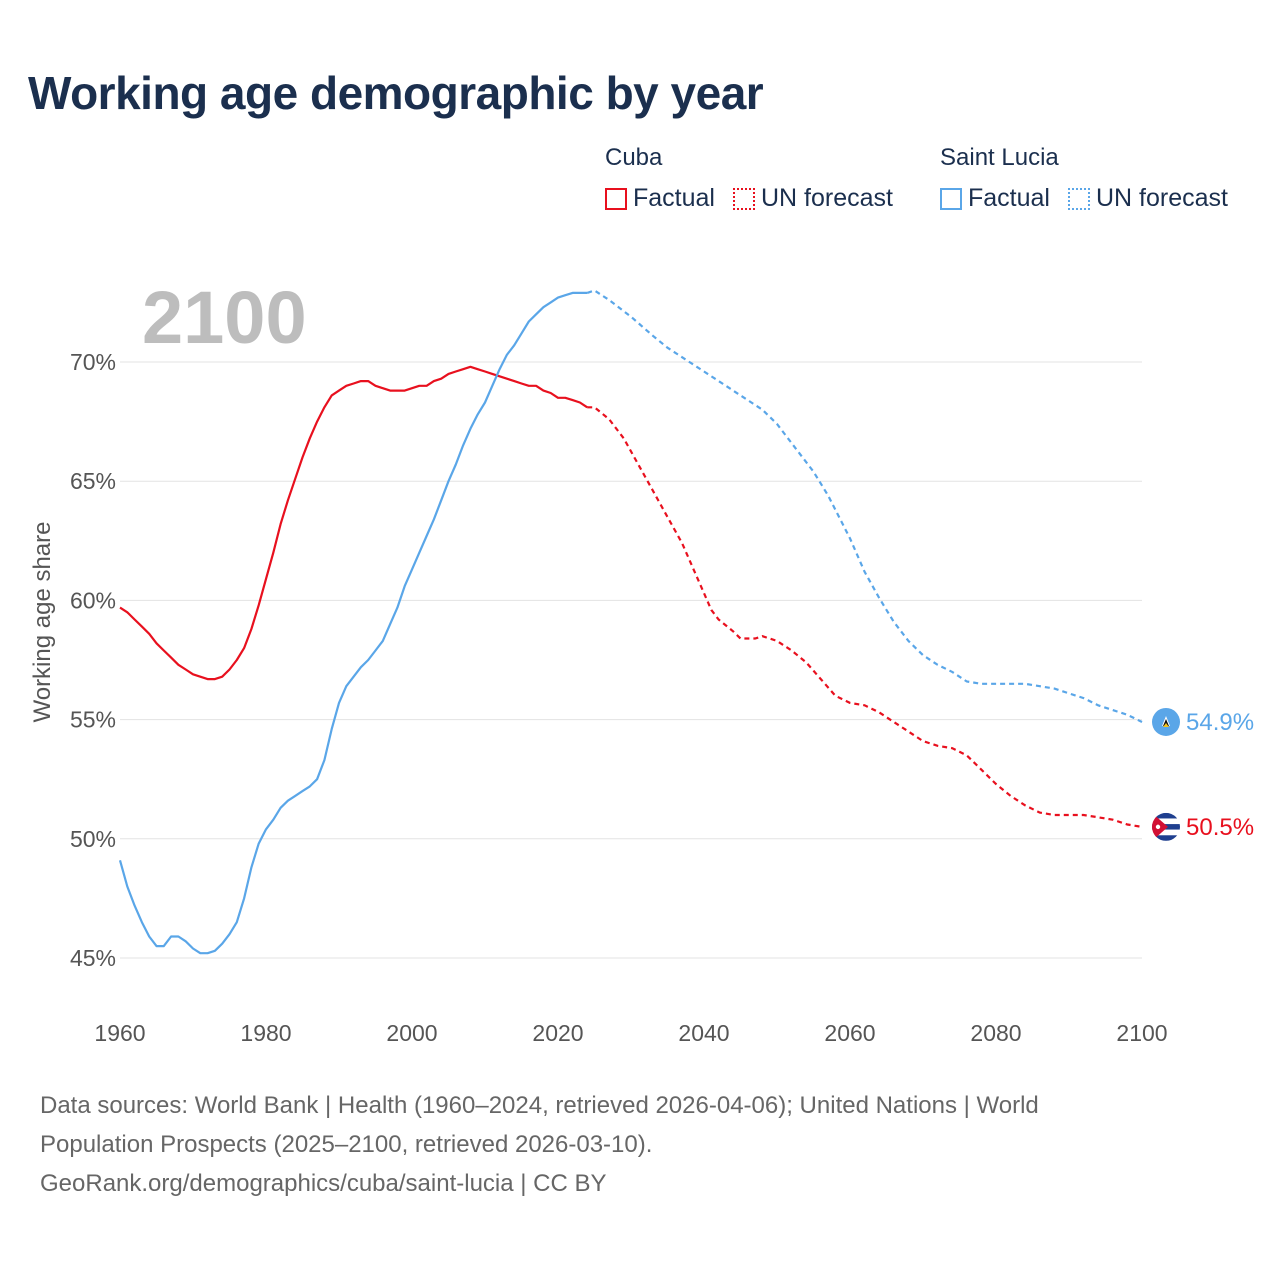 The height and width of the screenshot is (1280, 1280). Describe the element at coordinates (1084, 178) in the screenshot. I see `legend-group-saint-lucia: Saint Lucia Factual UN forecast` at that location.